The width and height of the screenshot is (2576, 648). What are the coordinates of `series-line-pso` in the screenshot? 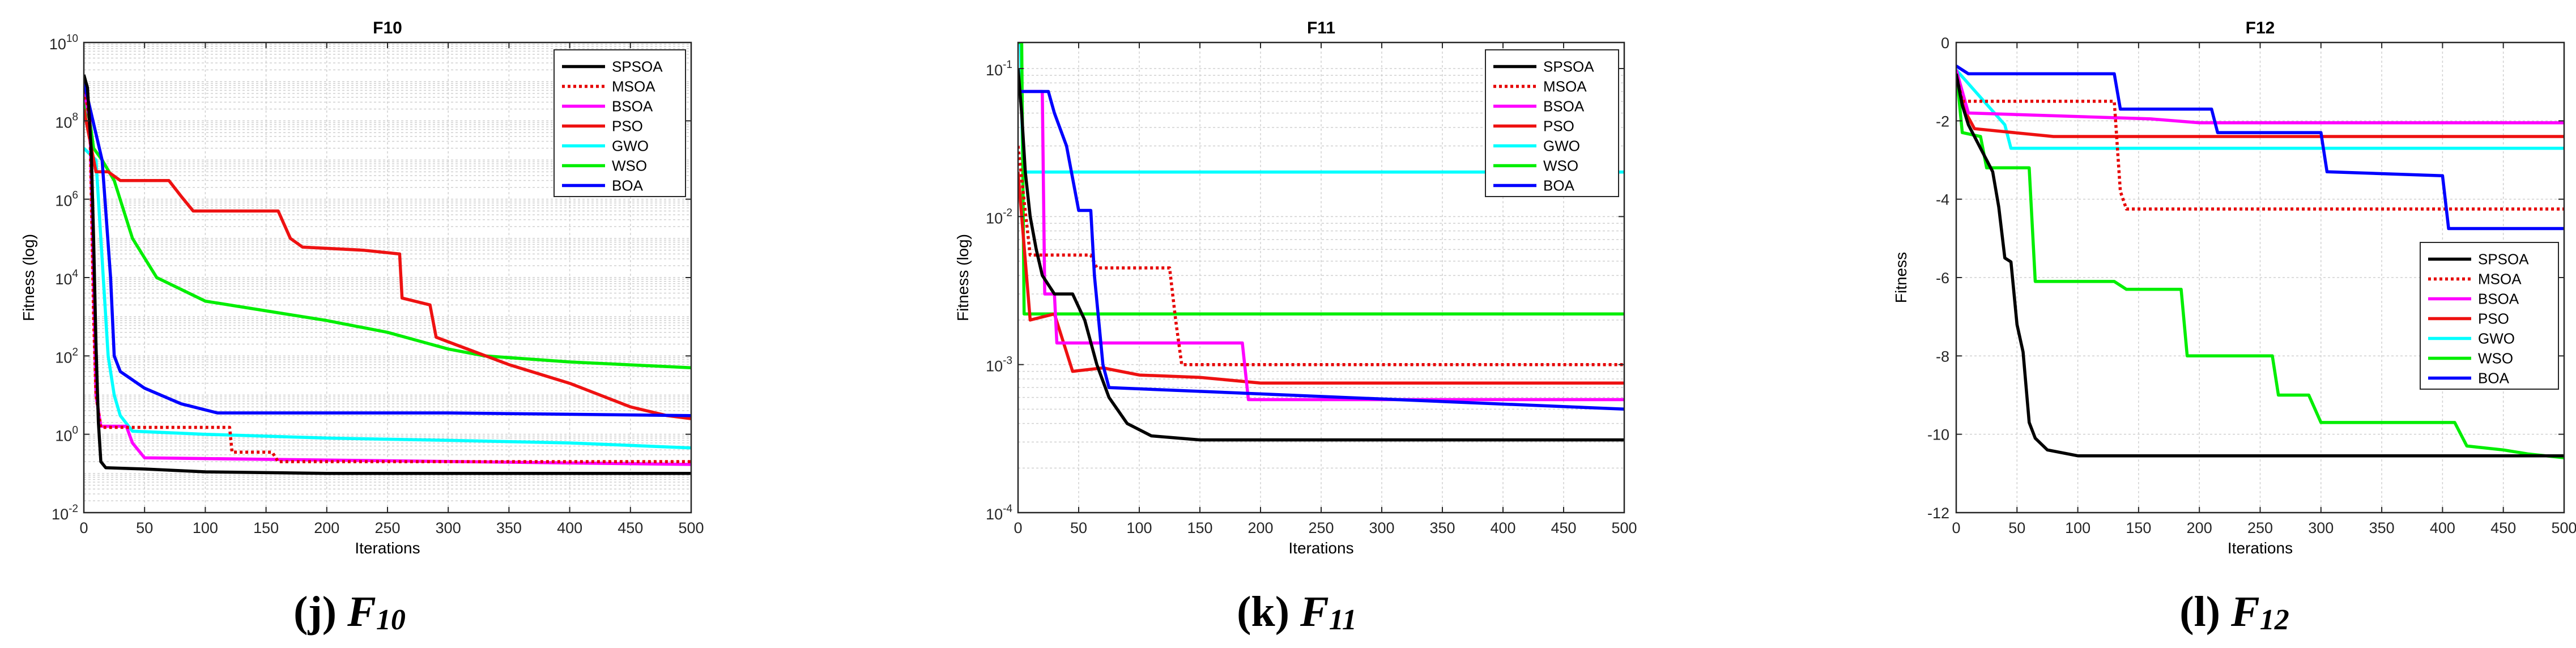 It's located at (387, 264).